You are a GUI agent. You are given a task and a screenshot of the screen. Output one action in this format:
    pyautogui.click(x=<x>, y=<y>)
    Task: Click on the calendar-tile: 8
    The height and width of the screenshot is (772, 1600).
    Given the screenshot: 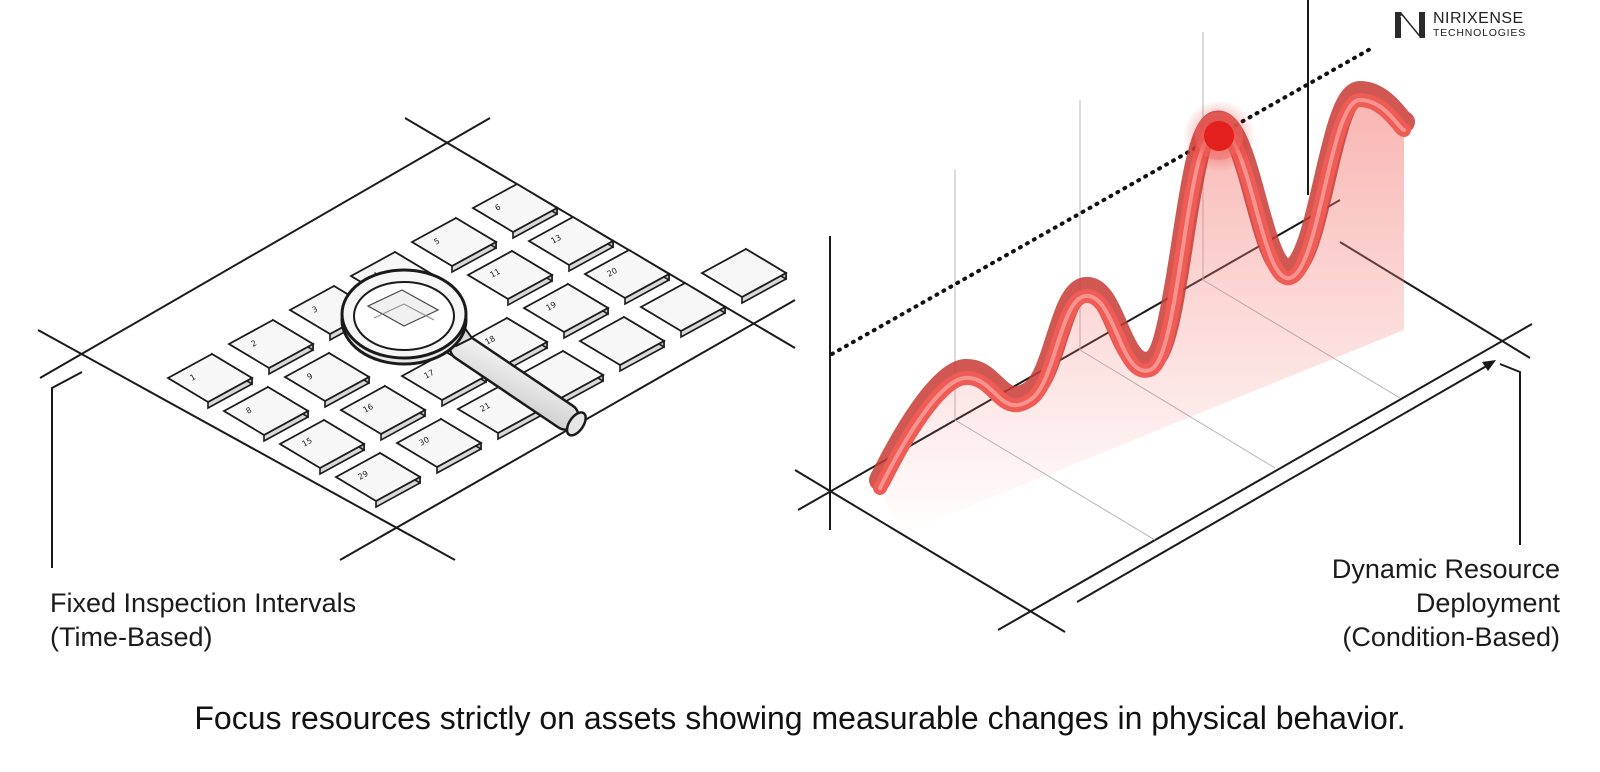 What is the action you would take?
    pyautogui.click(x=266, y=414)
    